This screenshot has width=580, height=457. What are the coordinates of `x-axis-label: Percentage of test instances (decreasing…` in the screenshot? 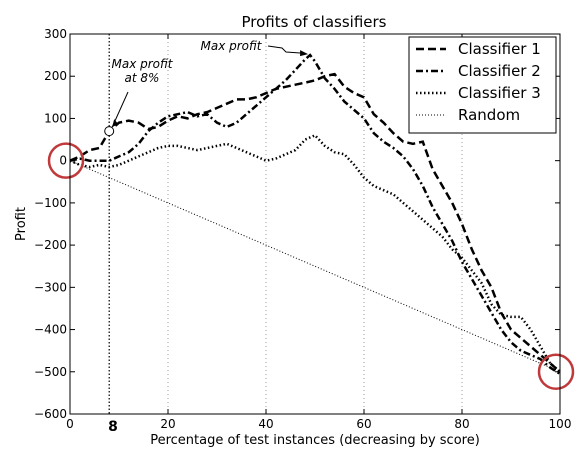 It's located at (315, 440).